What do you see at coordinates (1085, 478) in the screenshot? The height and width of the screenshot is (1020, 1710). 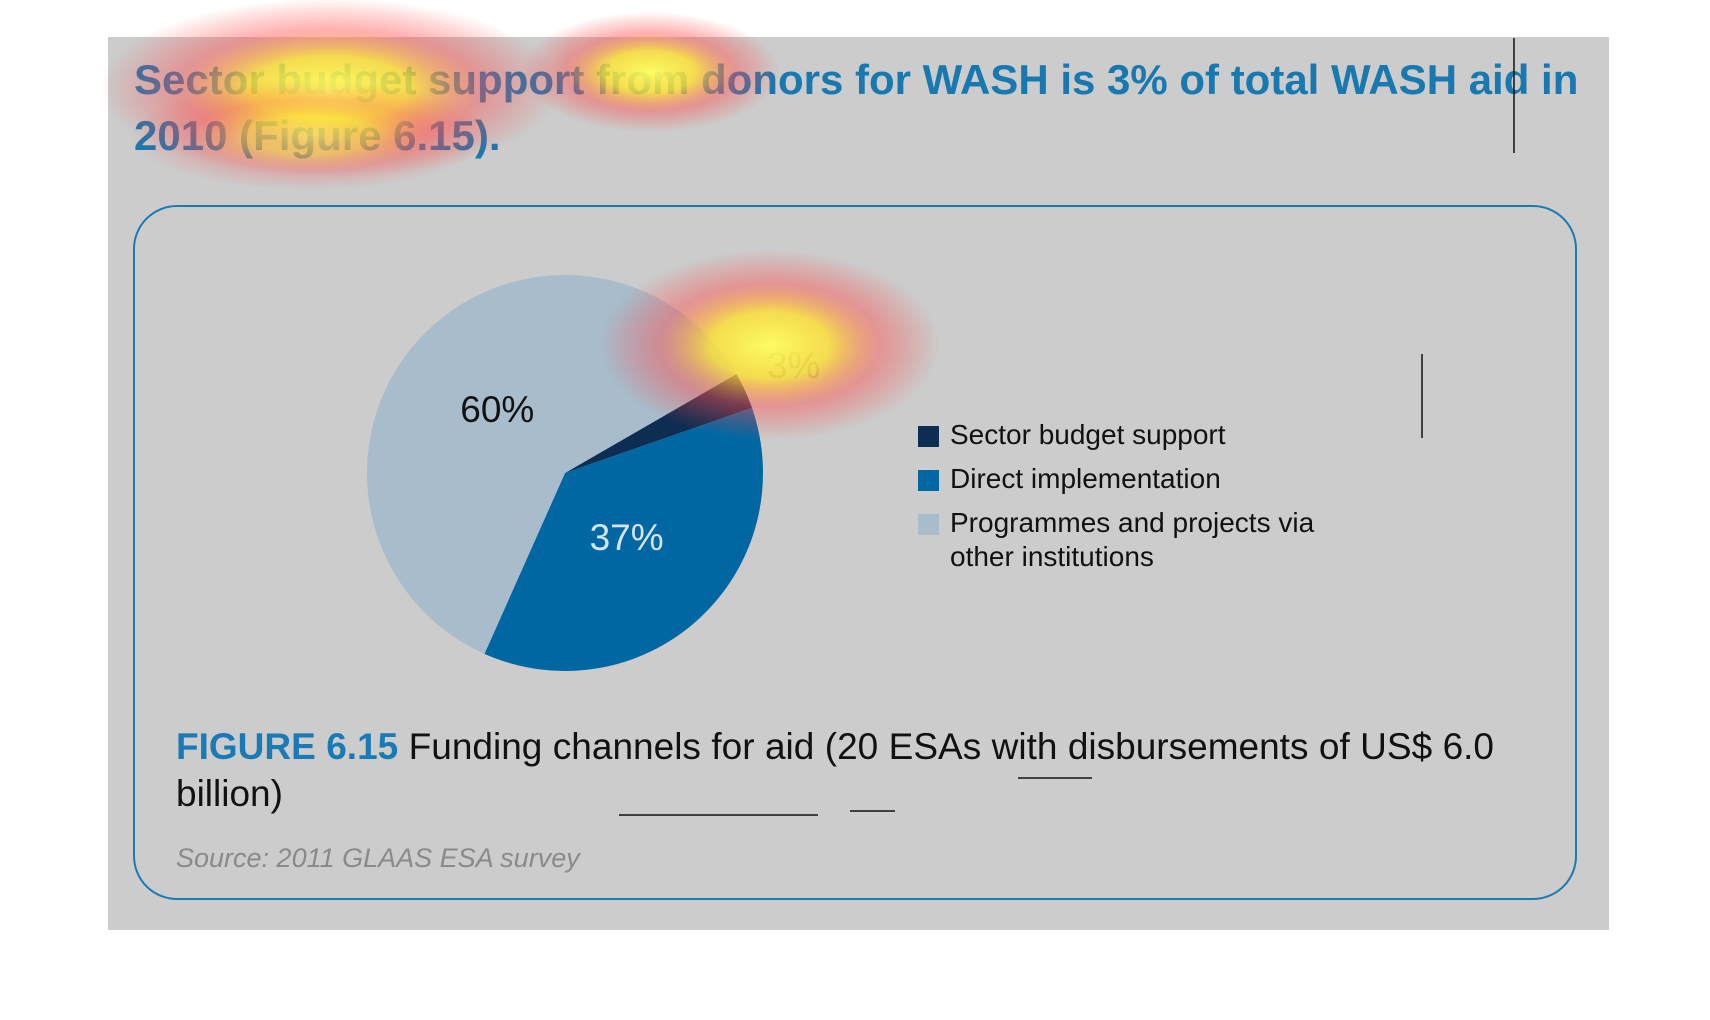 I see `legend-label: Direct implementation` at bounding box center [1085, 478].